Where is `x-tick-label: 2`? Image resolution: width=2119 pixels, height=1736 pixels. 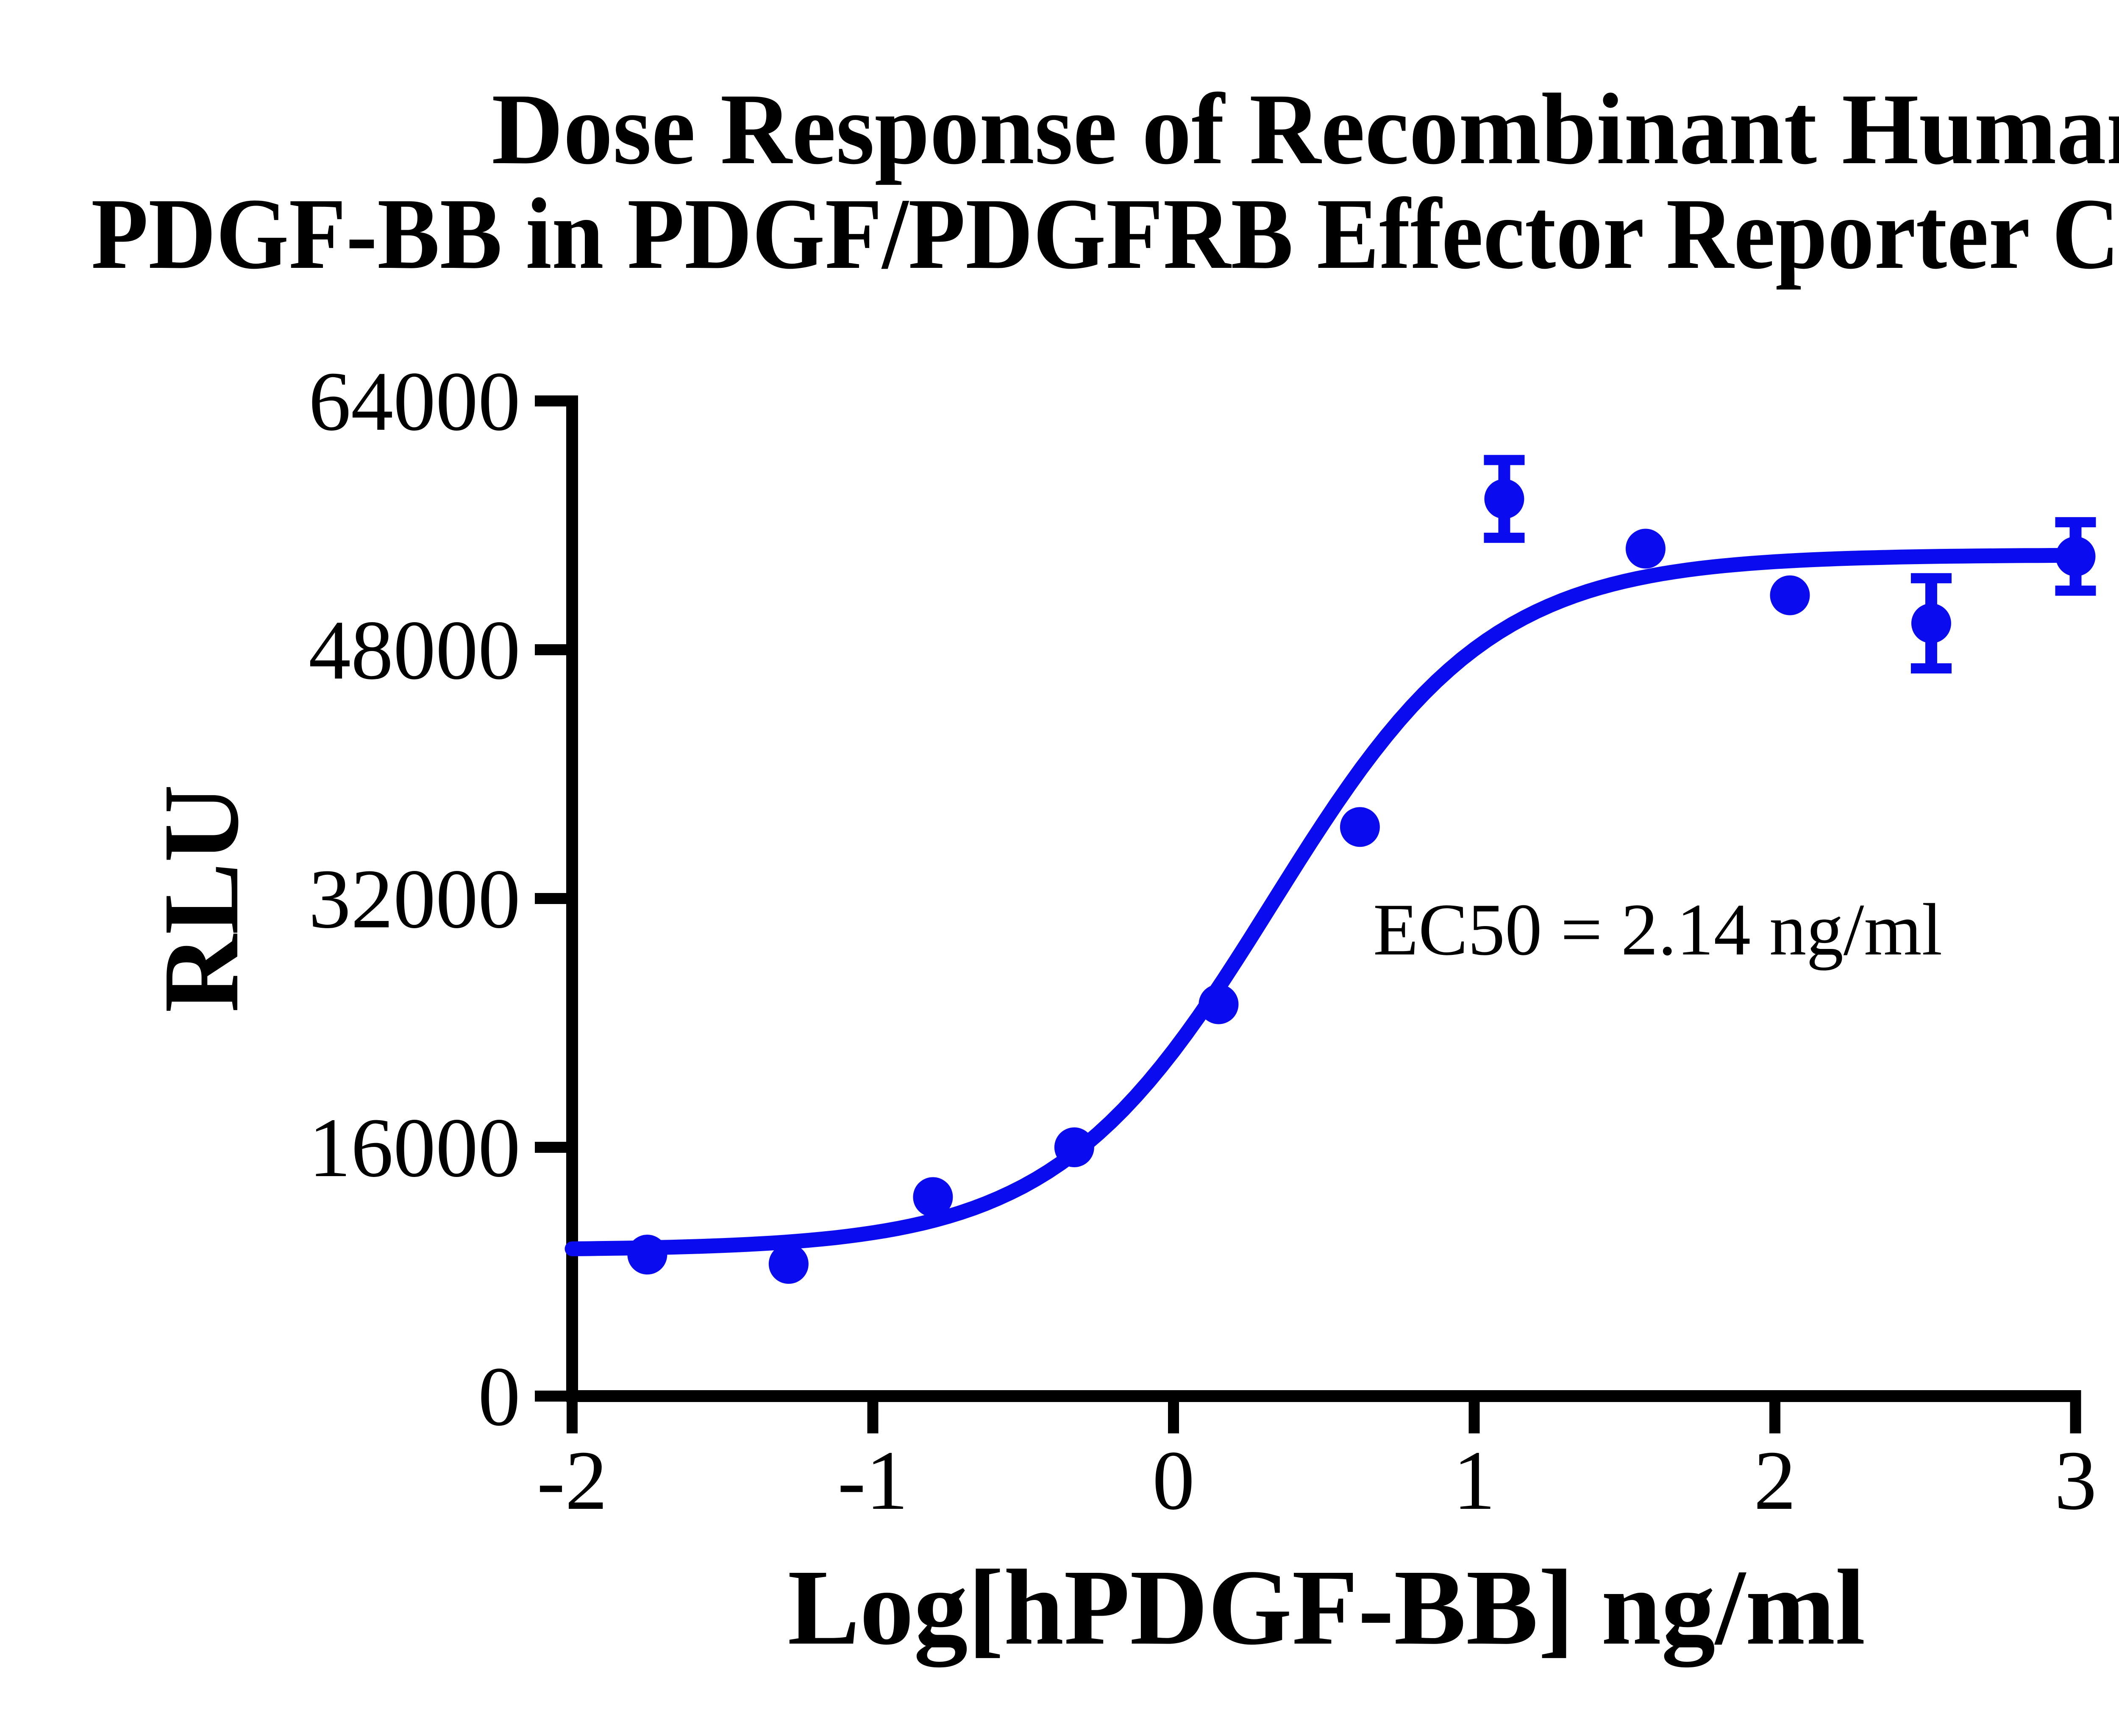 x-tick-label: 2 is located at coordinates (1775, 1480).